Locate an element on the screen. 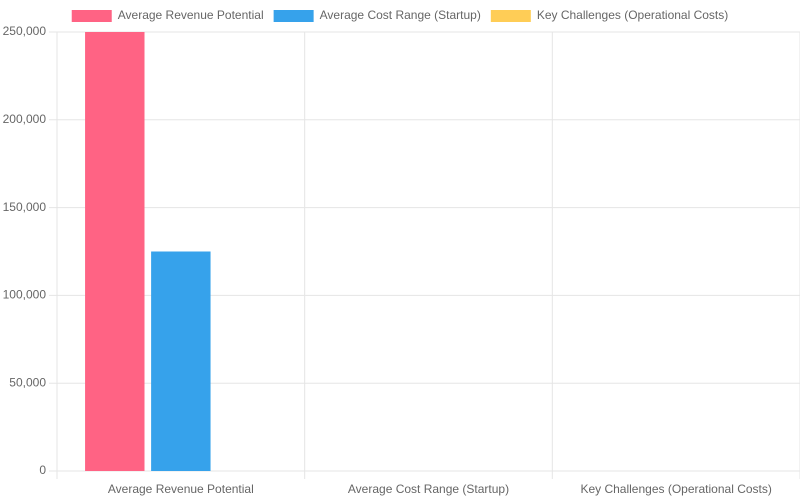 This screenshot has height=500, width=800. legend-label: Average Revenue Potential is located at coordinates (191, 15).